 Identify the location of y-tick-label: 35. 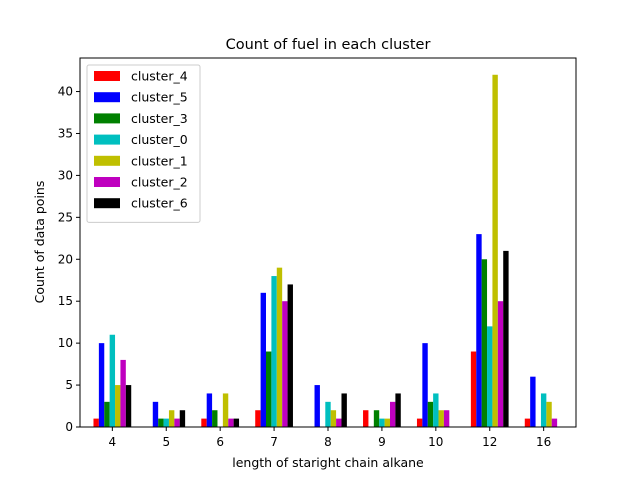
(65, 133).